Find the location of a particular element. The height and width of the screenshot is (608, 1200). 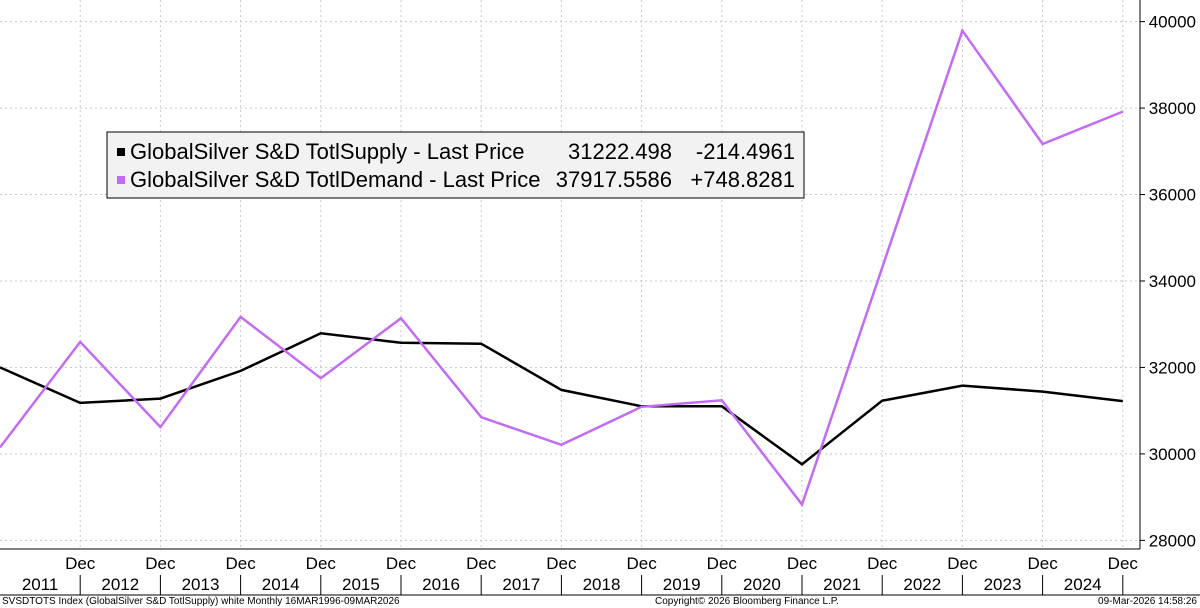

x-year-label: 2019 is located at coordinates (682, 584).